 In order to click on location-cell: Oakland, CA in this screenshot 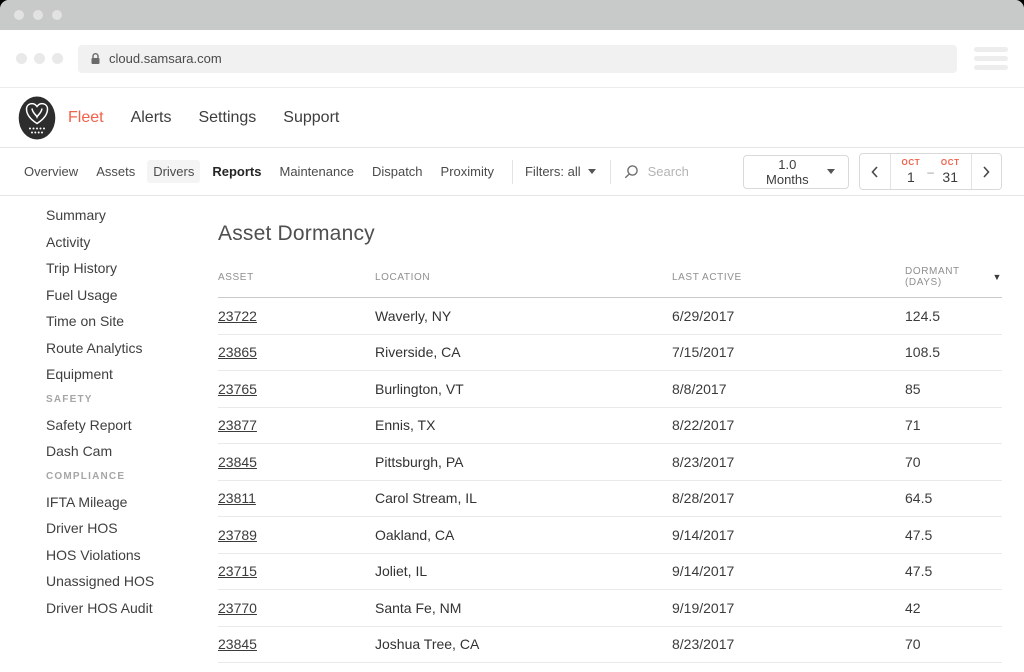, I will do `click(415, 534)`.